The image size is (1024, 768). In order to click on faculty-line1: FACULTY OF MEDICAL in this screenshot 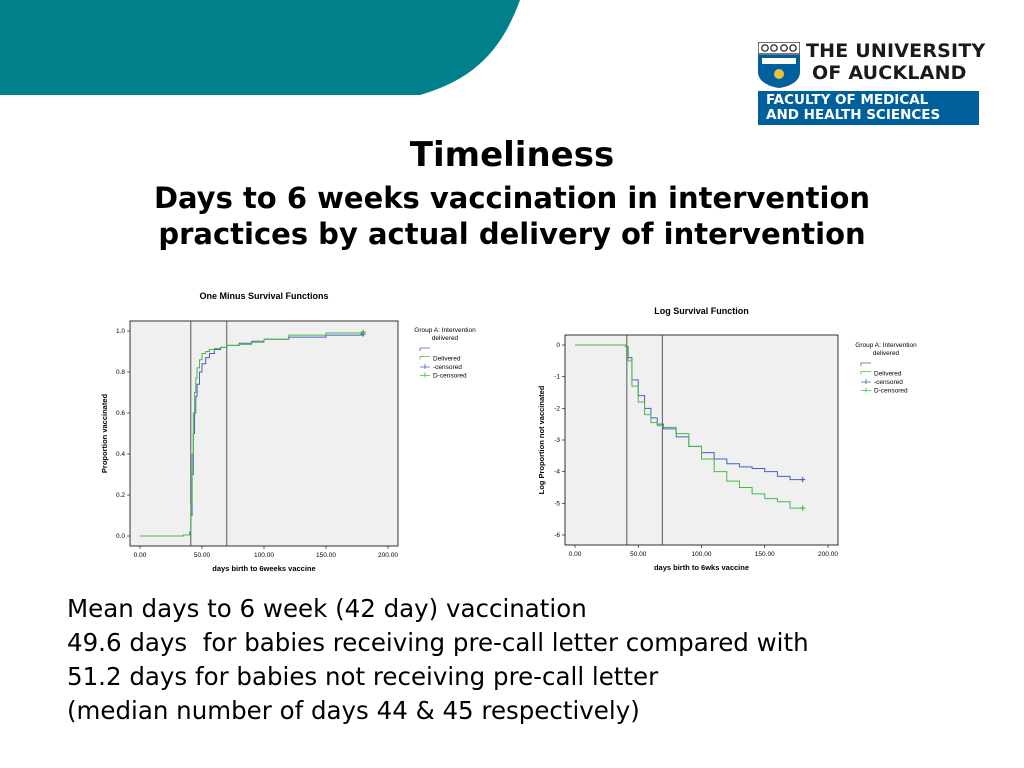, I will do `click(847, 100)`.